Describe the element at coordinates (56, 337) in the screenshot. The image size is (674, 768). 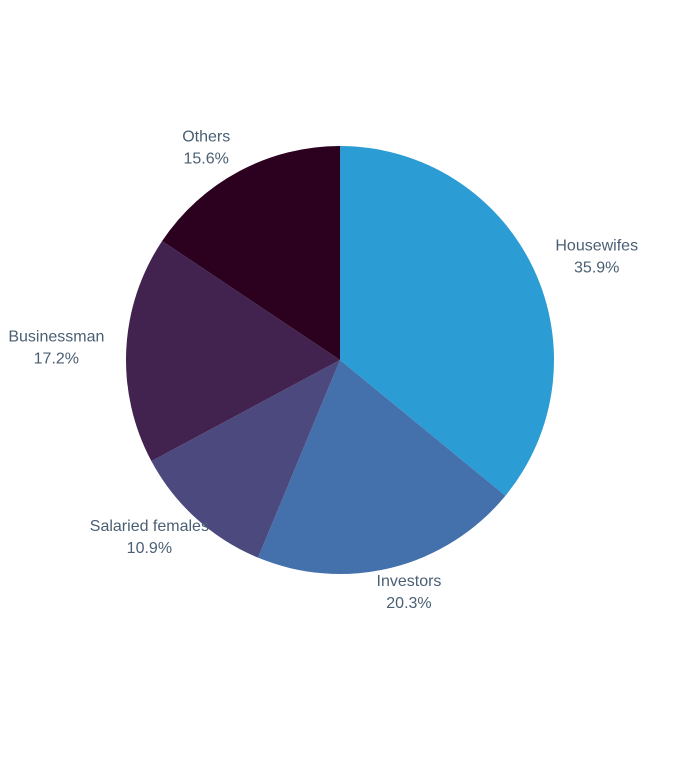
I see `slice-label: Businessman` at that location.